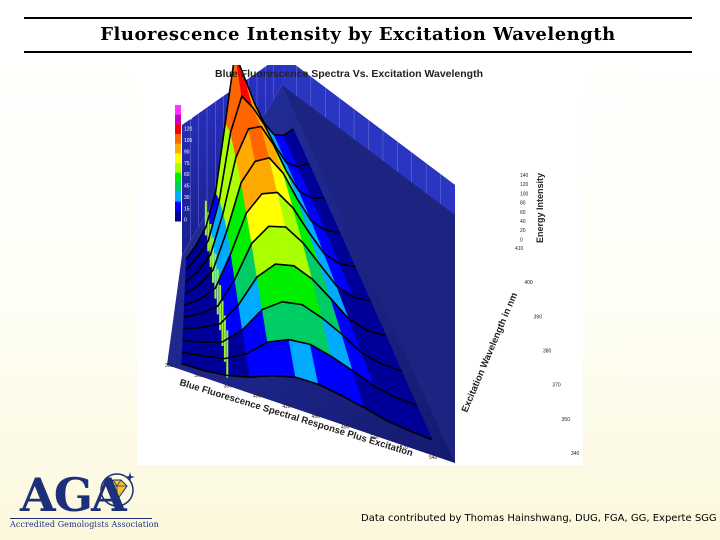  Describe the element at coordinates (358, 18) in the screenshot. I see `title-rule-top` at that location.